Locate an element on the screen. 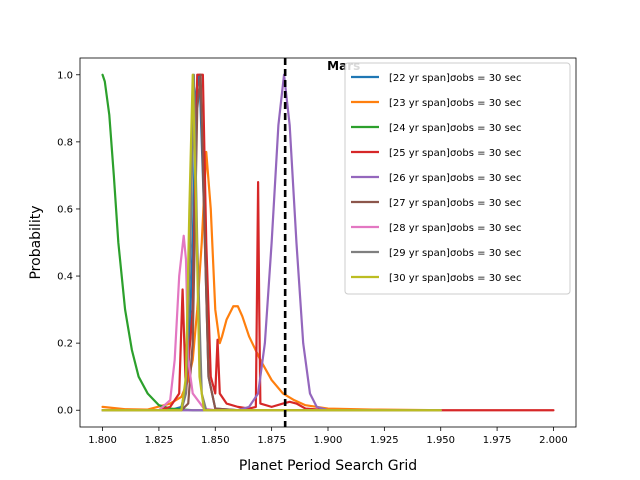 Image resolution: width=640 pixels, height=480 pixels. y-tick-label: 0.4 is located at coordinates (65, 277).